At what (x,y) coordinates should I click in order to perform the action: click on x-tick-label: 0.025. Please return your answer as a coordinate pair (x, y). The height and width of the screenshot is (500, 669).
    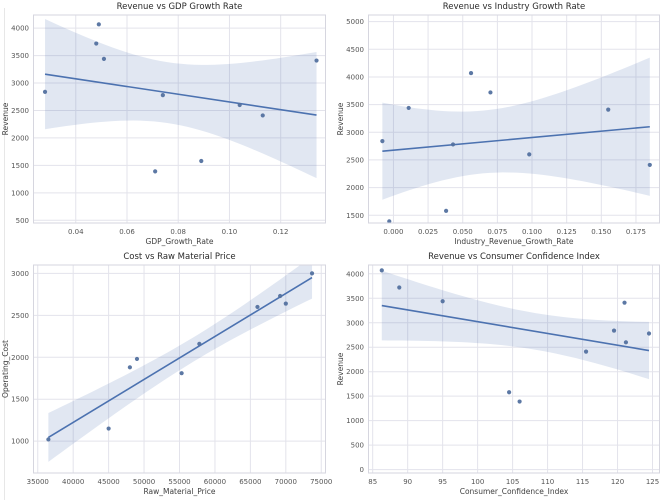
    Looking at the image, I should click on (428, 232).